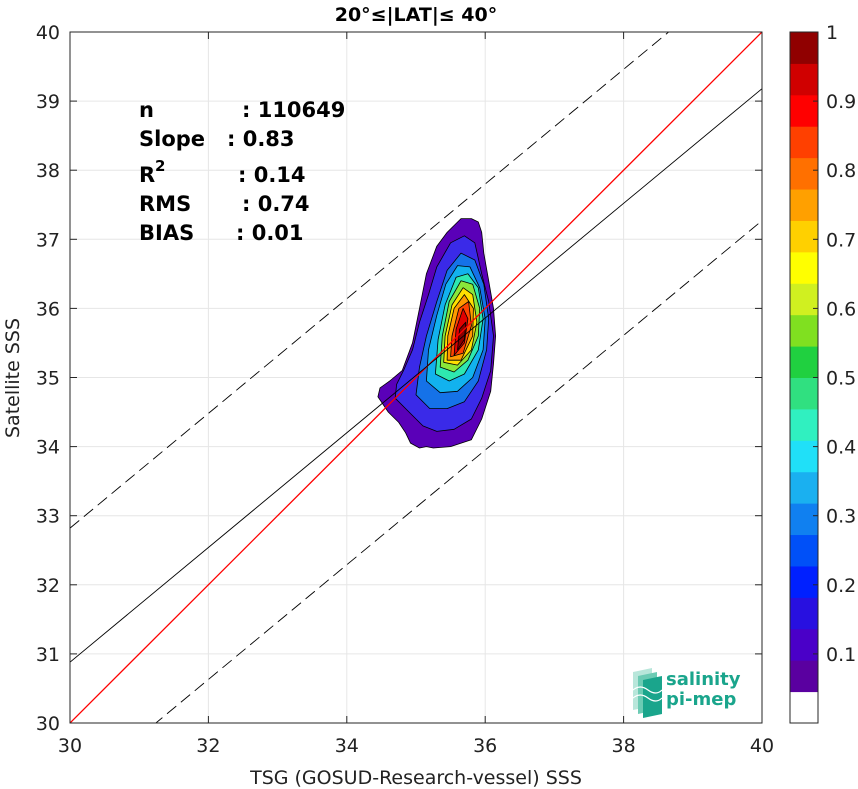 Image resolution: width=858 pixels, height=789 pixels. Describe the element at coordinates (165, 204) in the screenshot. I see `stat-label: RMS` at that location.